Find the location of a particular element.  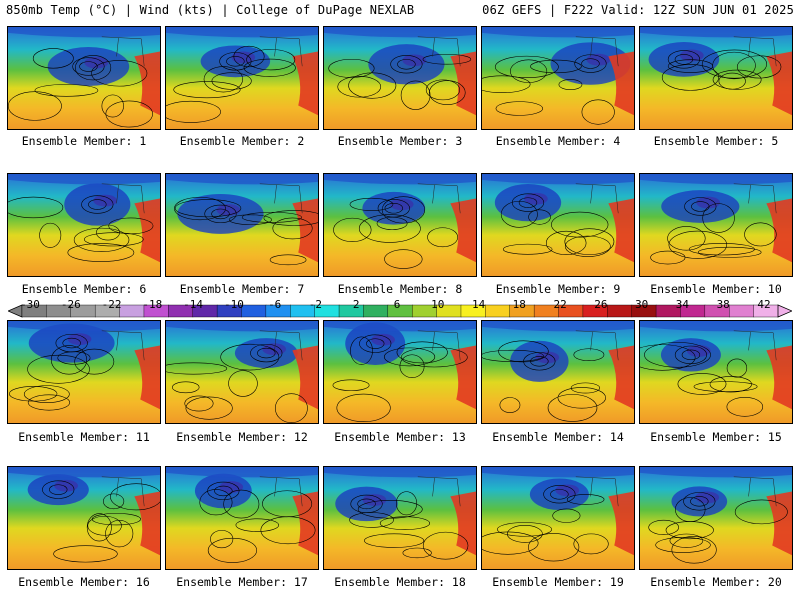

ensemble-member-caption: Ensemble Member: 9 is located at coordinates (558, 289).